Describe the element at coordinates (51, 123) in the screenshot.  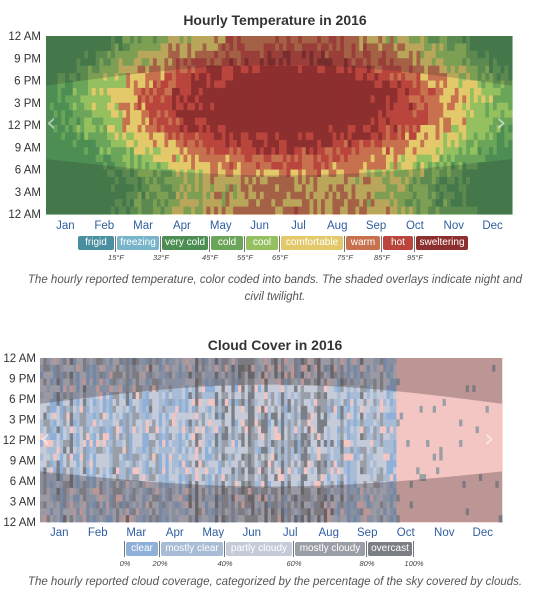
I see `chevron-left-icon: ‹` at that location.